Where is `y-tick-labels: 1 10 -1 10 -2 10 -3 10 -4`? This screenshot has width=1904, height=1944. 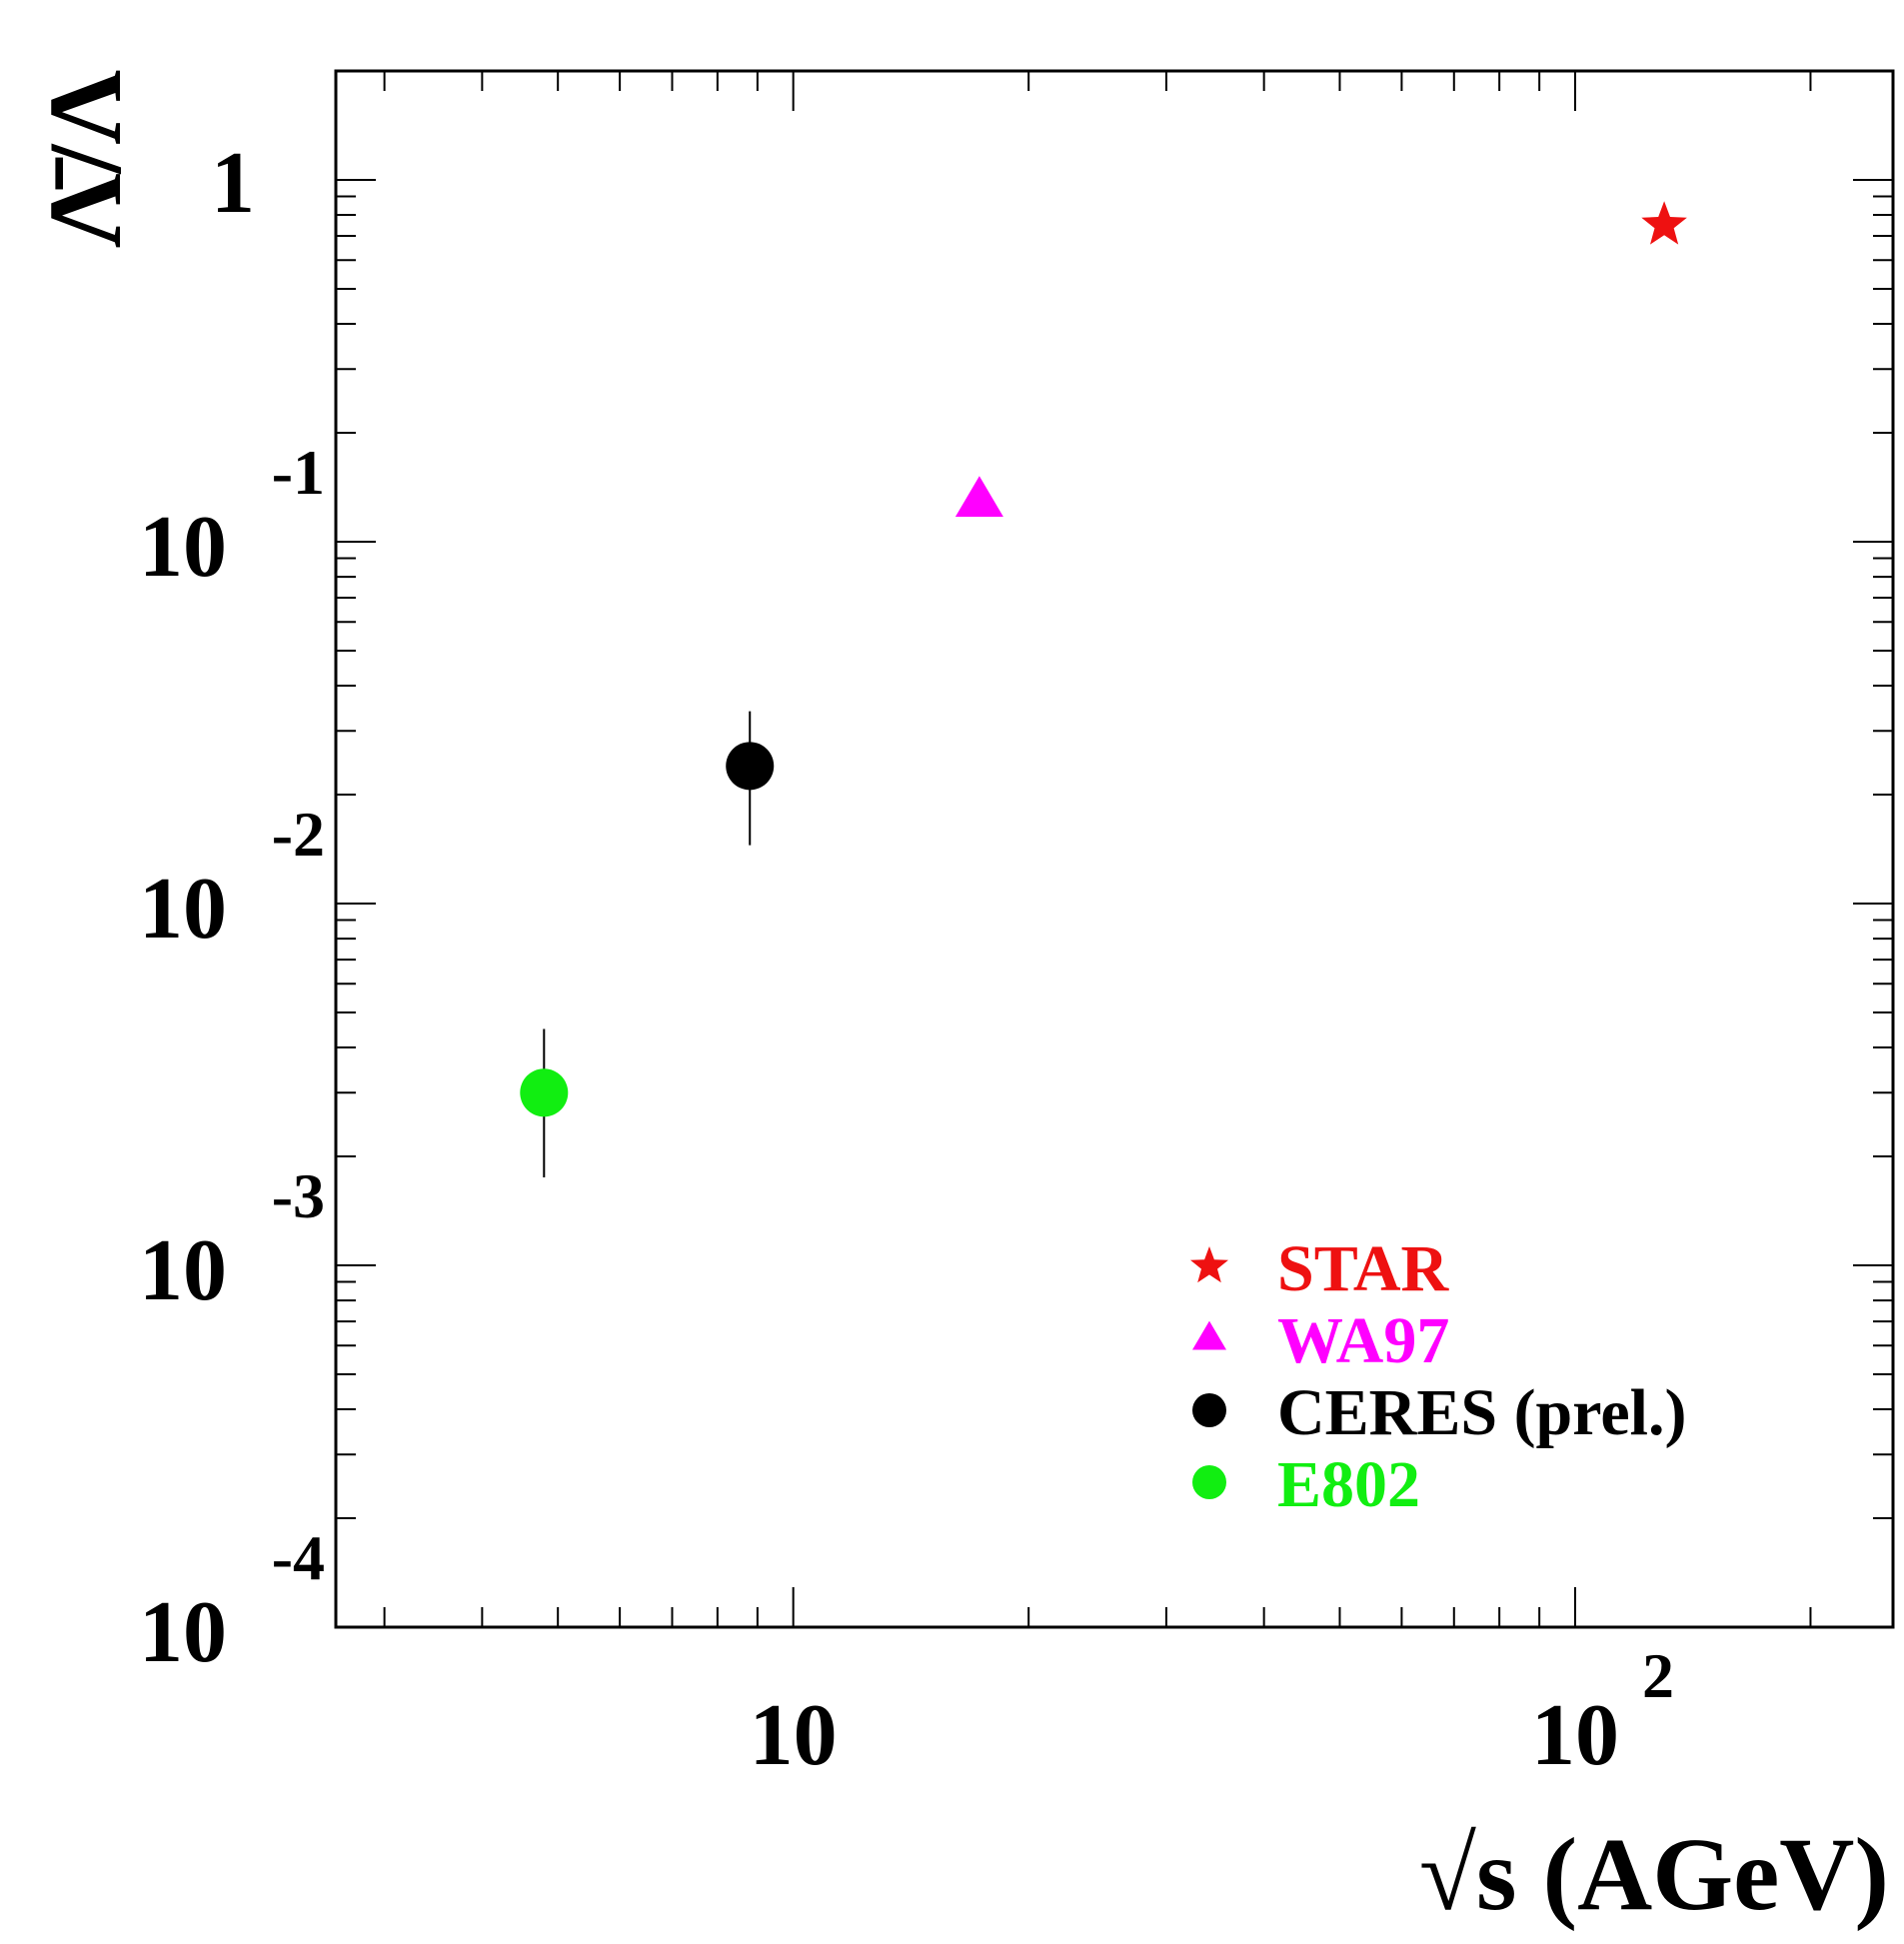 y-tick-labels: 1 10 -1 10 -2 10 -3 10 -4 is located at coordinates (232, 908).